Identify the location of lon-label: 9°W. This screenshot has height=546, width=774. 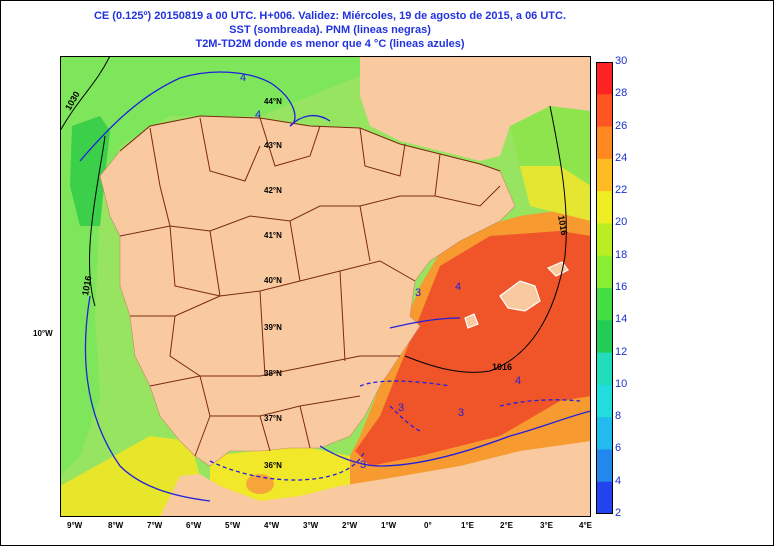
(75, 525).